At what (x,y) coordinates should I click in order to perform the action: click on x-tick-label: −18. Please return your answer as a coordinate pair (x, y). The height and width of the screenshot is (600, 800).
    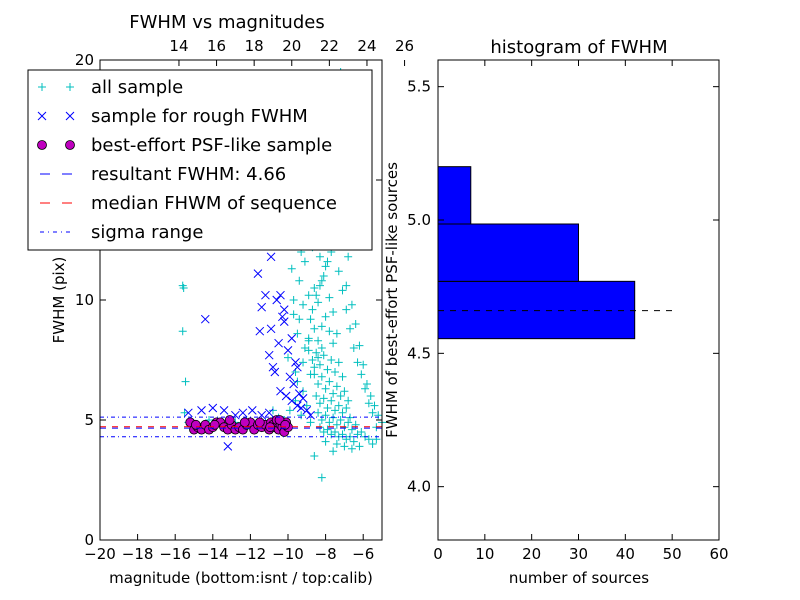
    Looking at the image, I should click on (138, 554).